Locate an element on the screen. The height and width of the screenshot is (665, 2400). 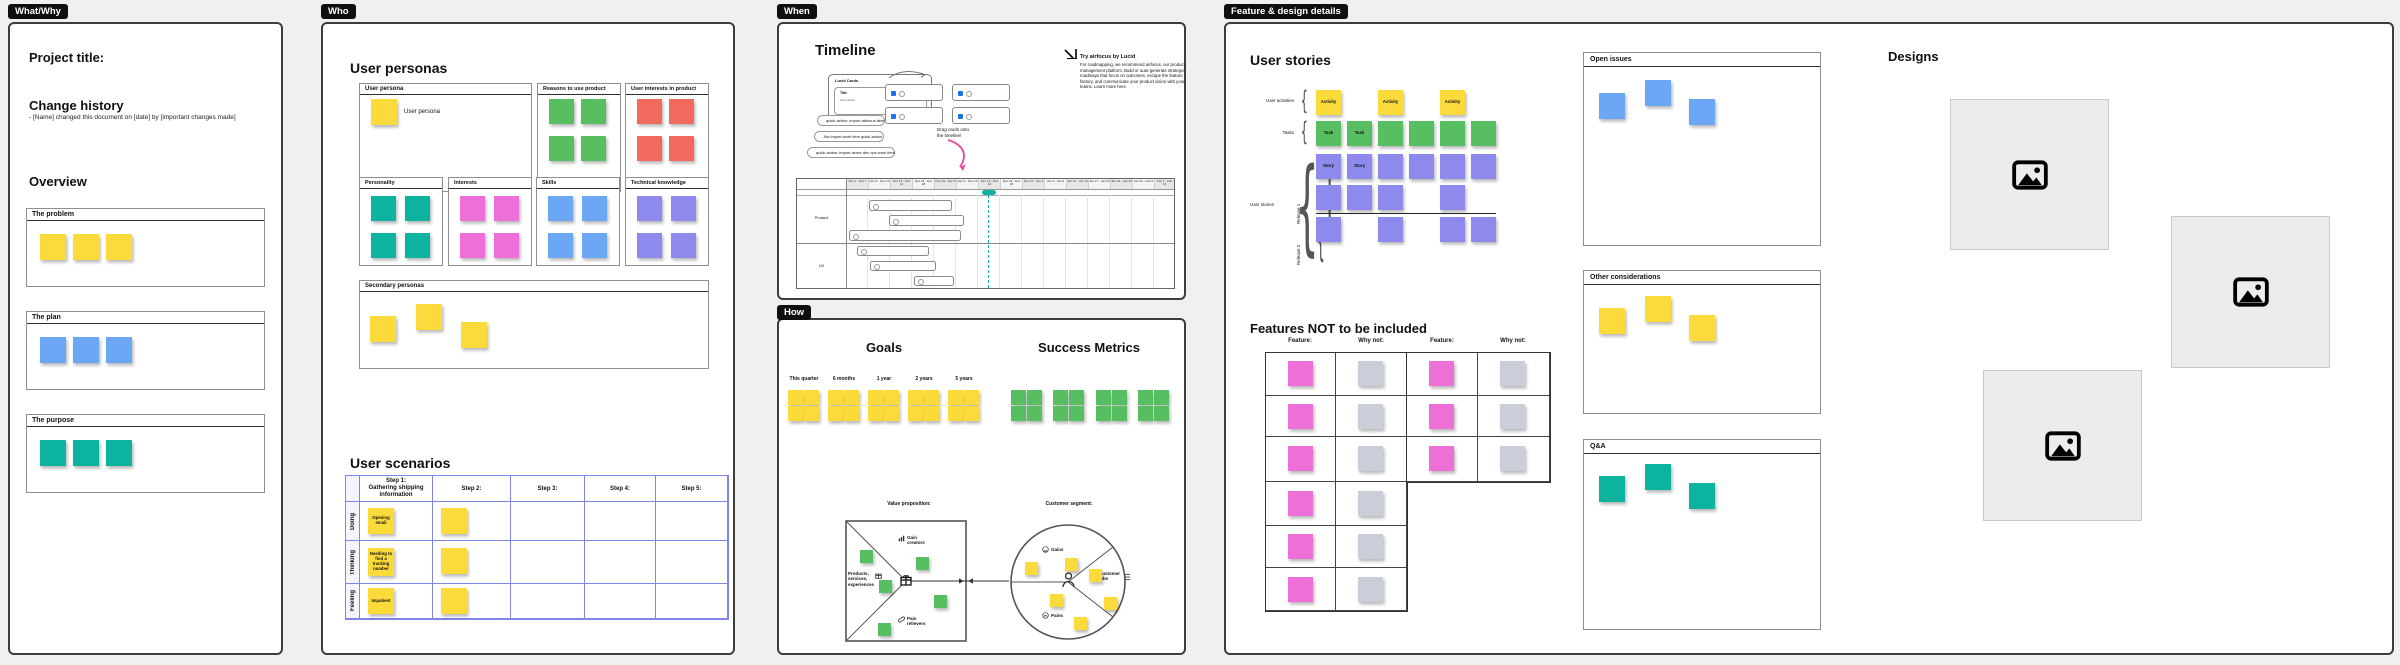
frame-tag-how: How is located at coordinates (794, 312).